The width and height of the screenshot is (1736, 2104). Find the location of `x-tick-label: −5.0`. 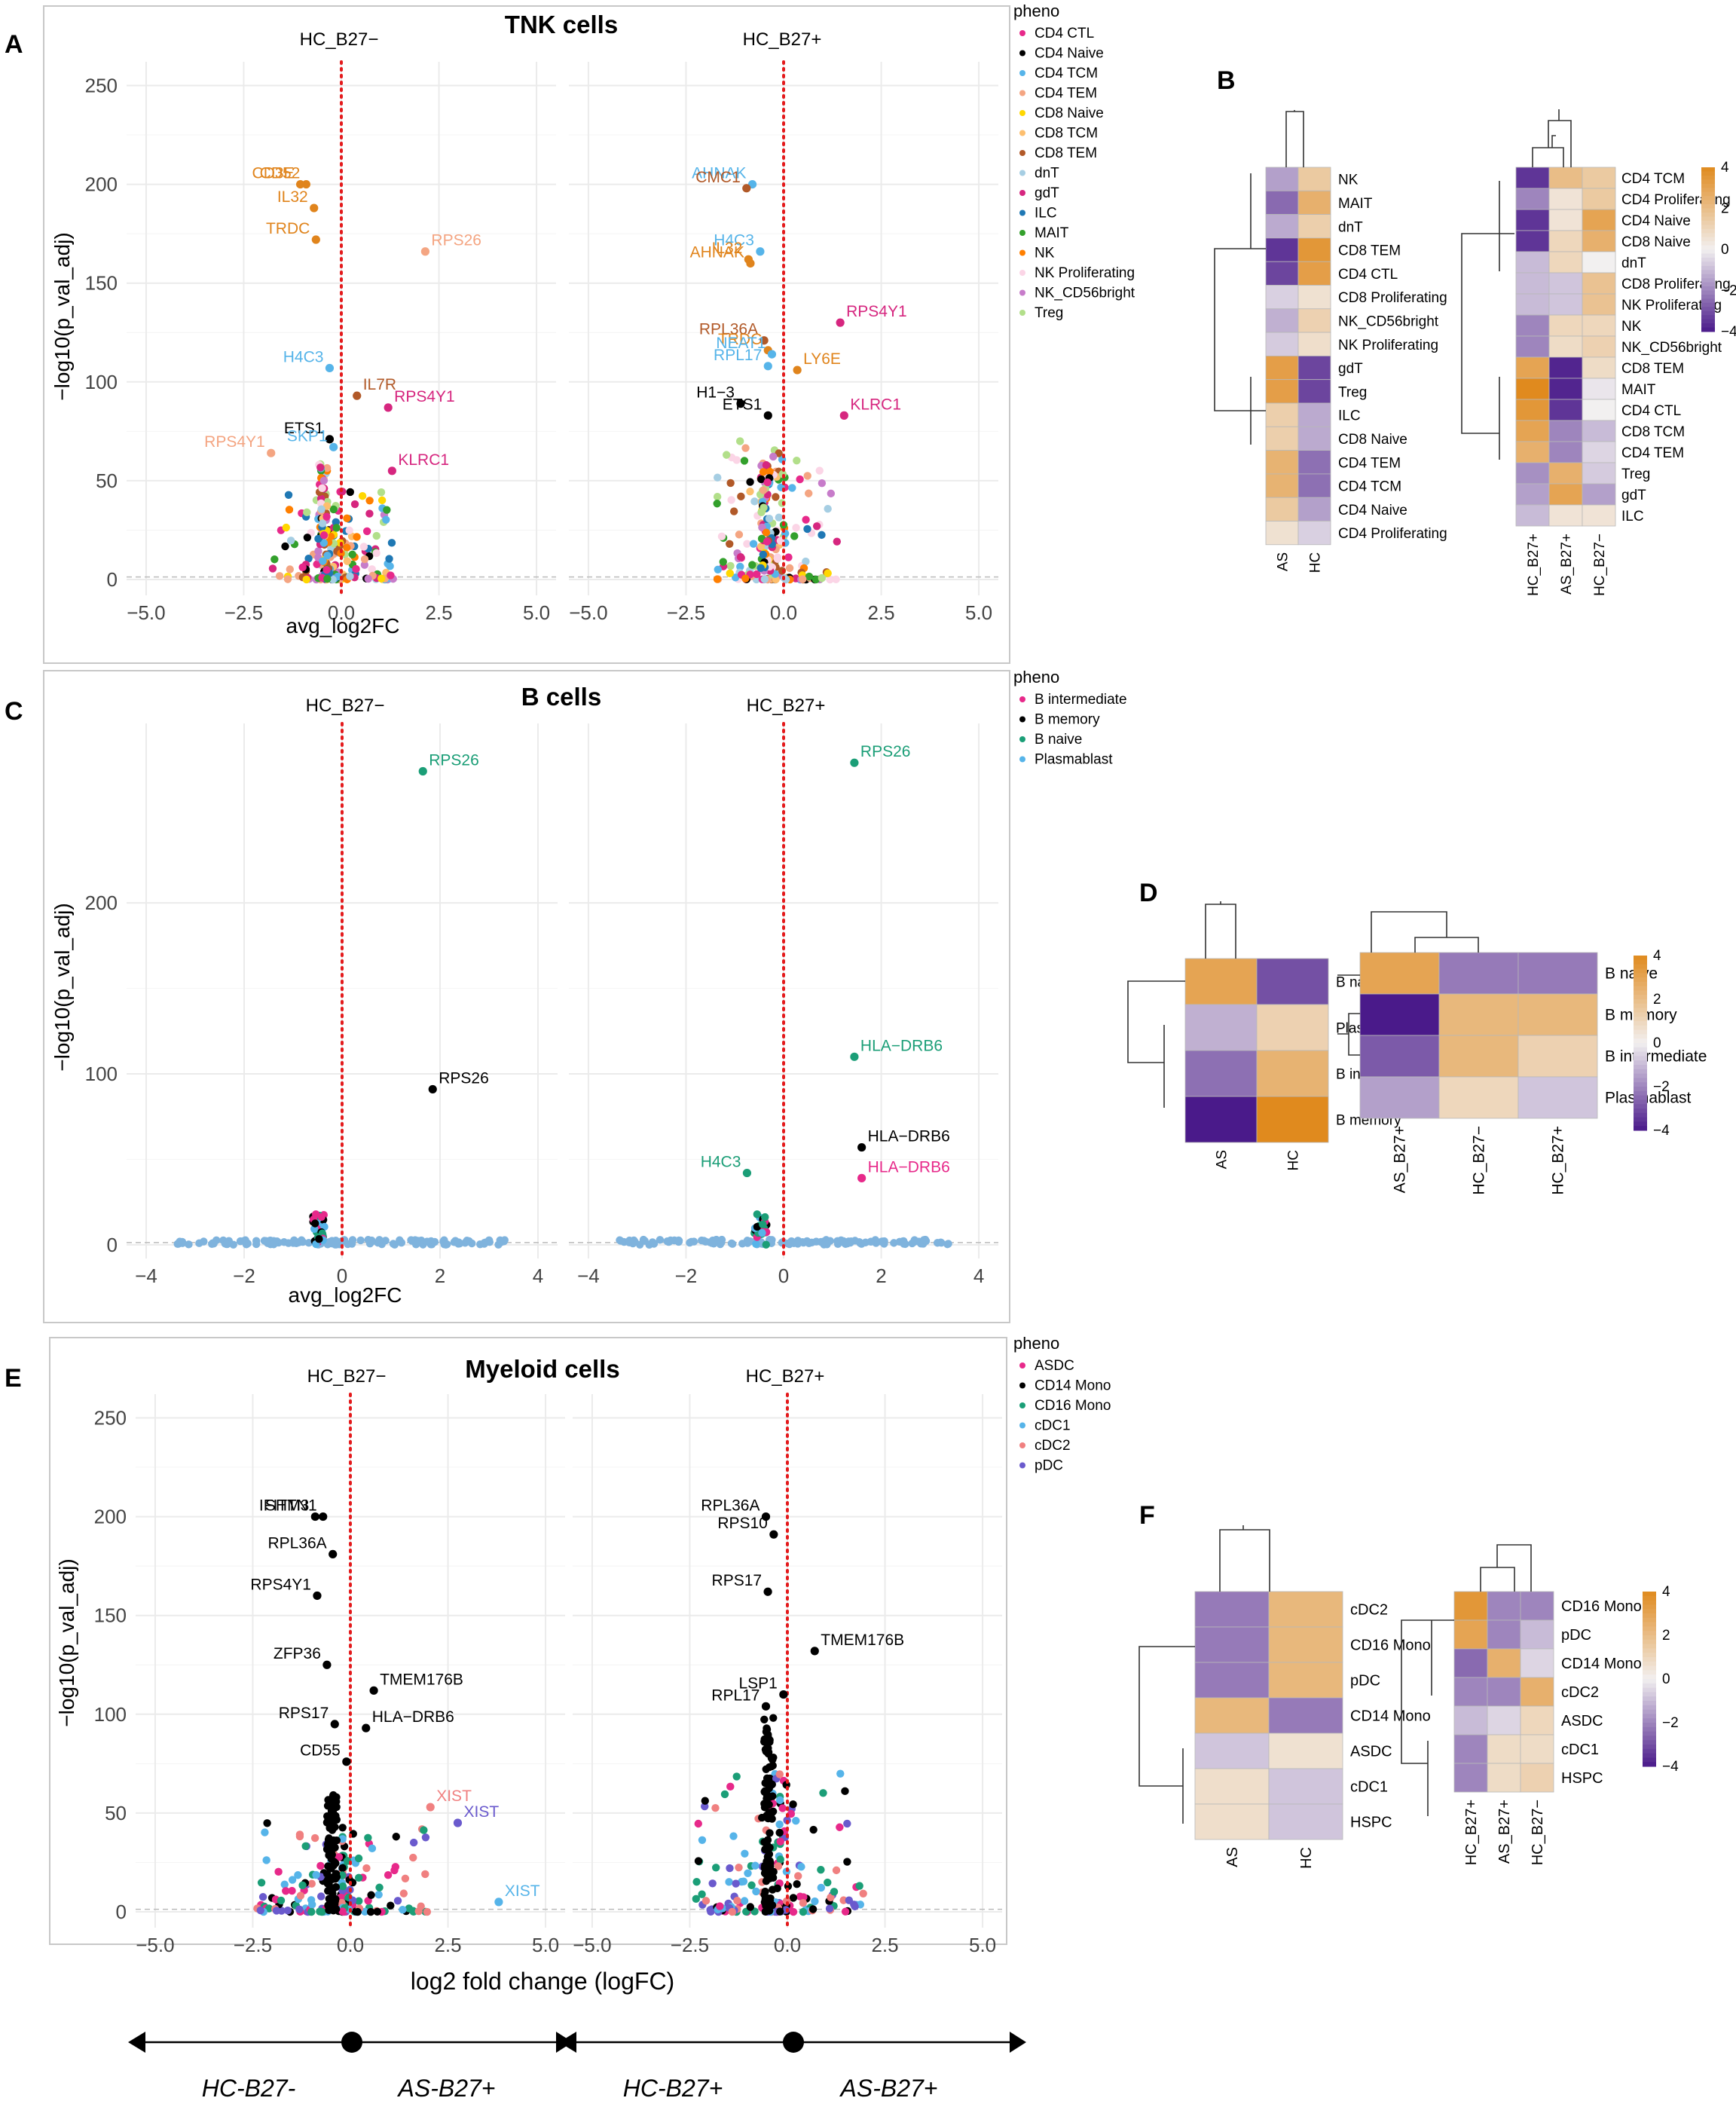

x-tick-label: −5.0 is located at coordinates (588, 612).